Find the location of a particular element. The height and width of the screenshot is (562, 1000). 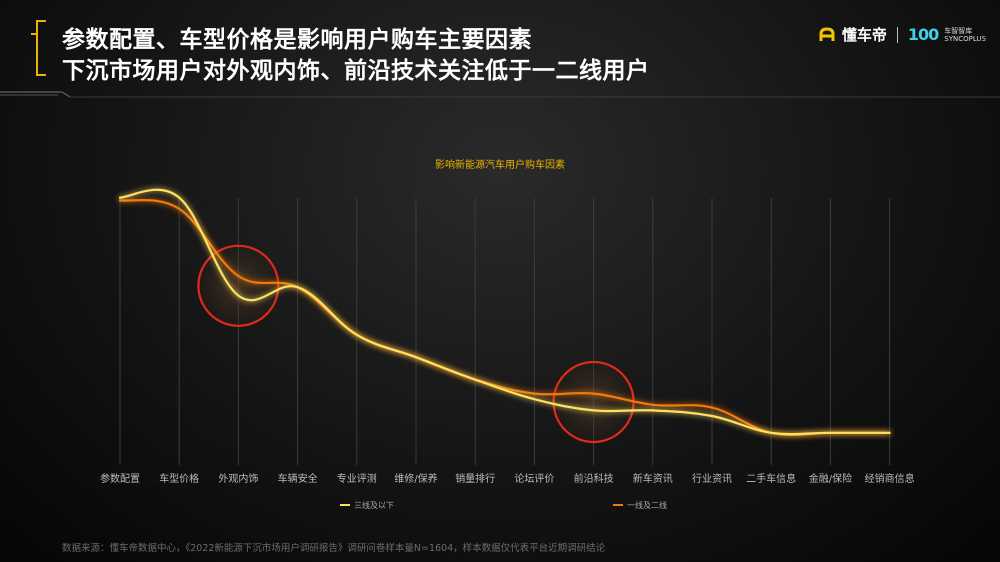

header-divider is located at coordinates (500, 94).